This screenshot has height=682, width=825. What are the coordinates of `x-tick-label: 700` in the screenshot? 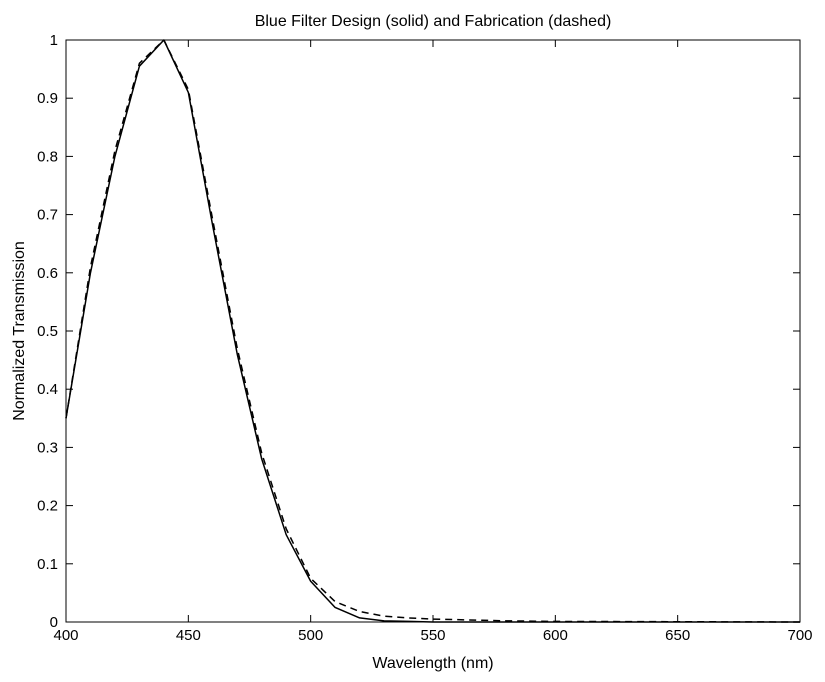 It's located at (799, 635).